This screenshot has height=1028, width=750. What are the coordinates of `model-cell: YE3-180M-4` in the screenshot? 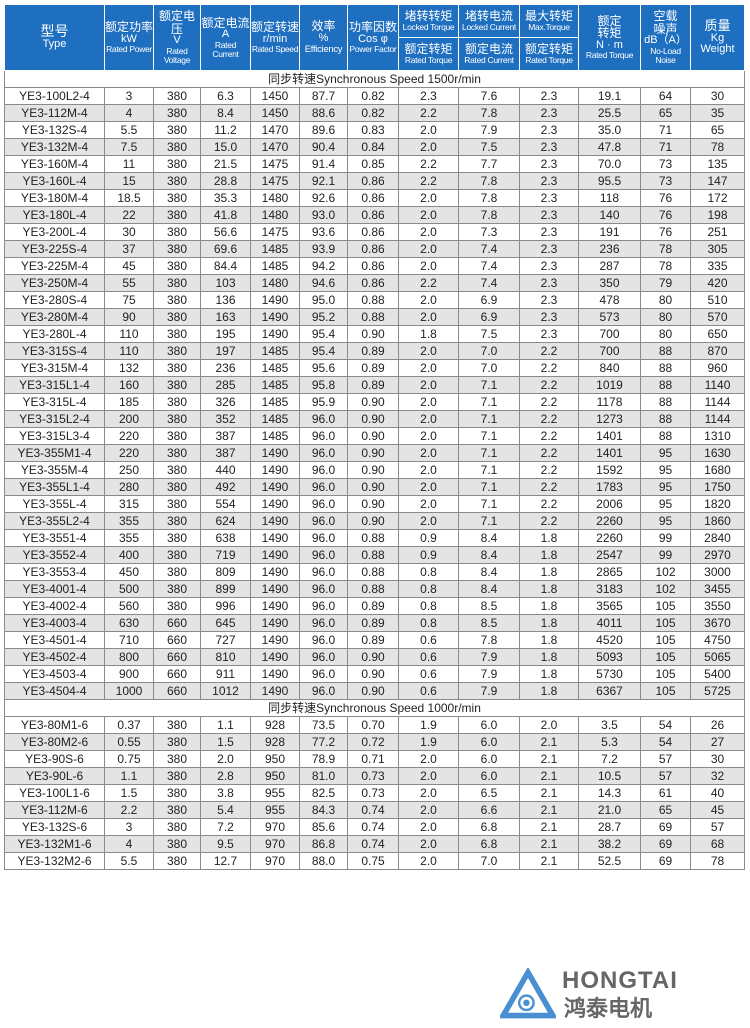 It's located at (54, 198).